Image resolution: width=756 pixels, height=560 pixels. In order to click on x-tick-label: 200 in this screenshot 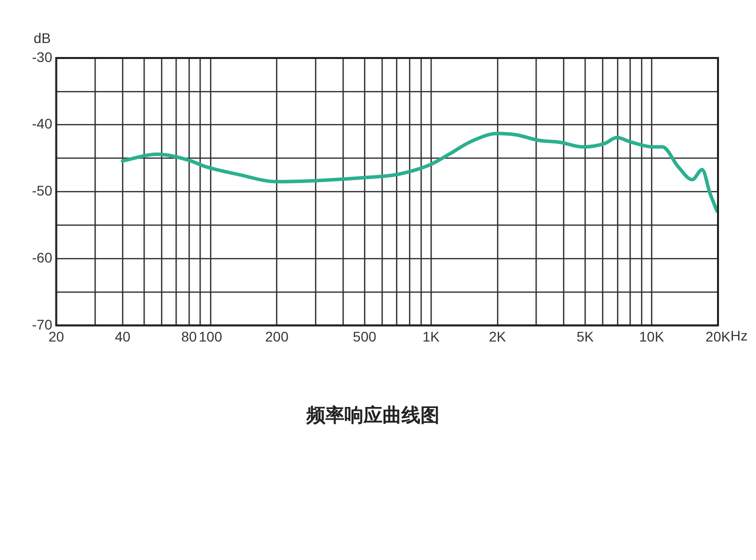, I will do `click(277, 336)`.